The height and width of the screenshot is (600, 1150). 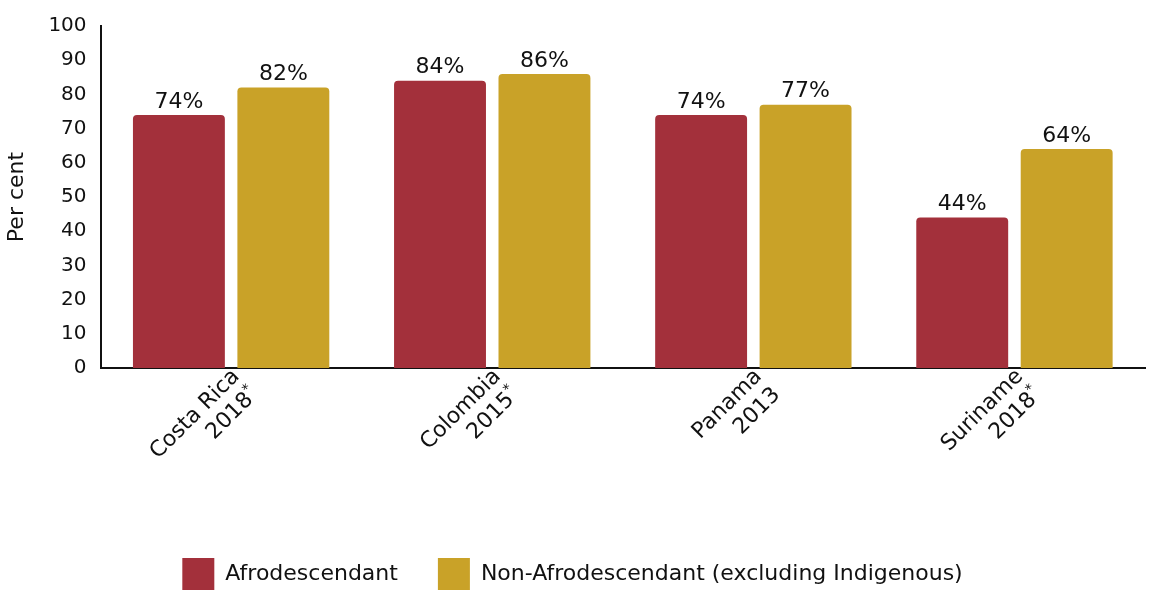 I want to click on y-tick-label: 10, so click(x=74, y=332).